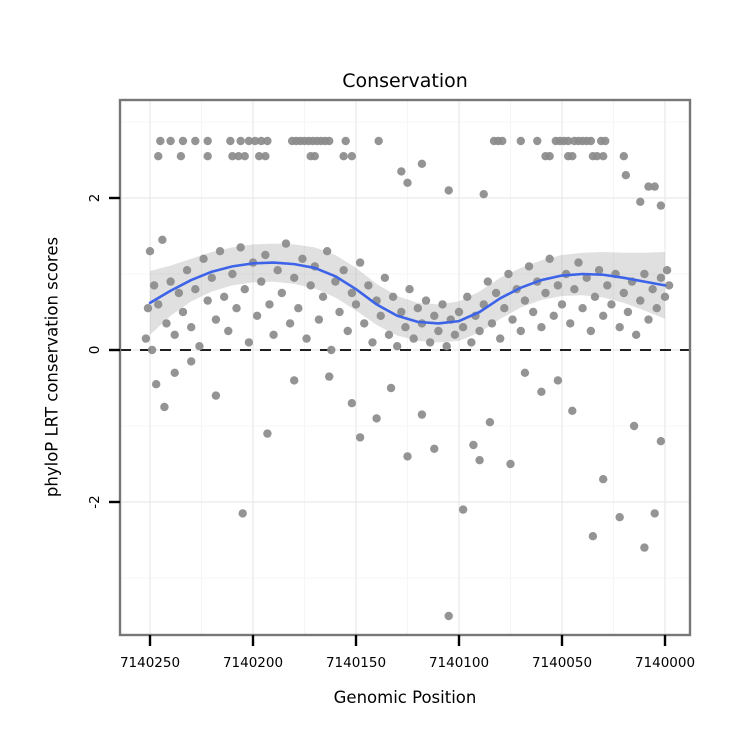 The width and height of the screenshot is (750, 750). What do you see at coordinates (405, 697) in the screenshot?
I see `x-axis-title: Genomic Position` at bounding box center [405, 697].